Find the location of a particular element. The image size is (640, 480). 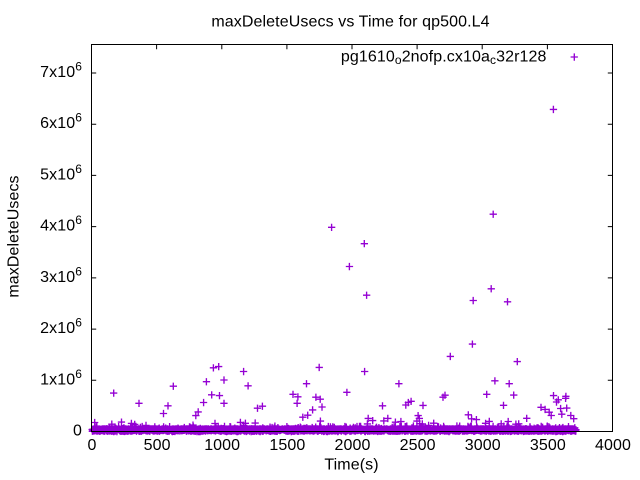

svg-text: pg1610o2nofp.cx10ac32r128 is located at coordinates (444, 58).